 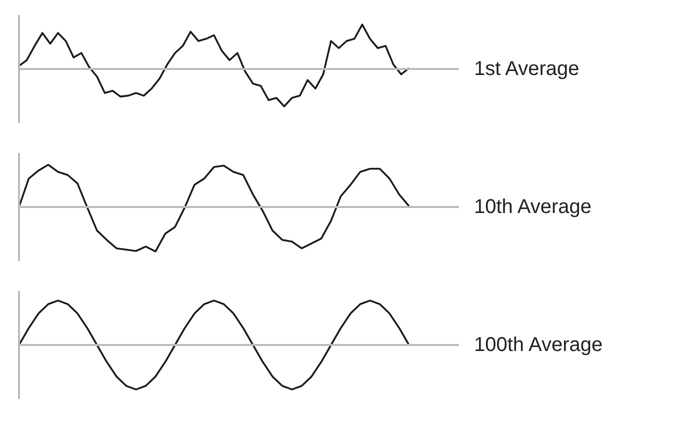 I want to click on text: 1st Average, so click(x=527, y=69).